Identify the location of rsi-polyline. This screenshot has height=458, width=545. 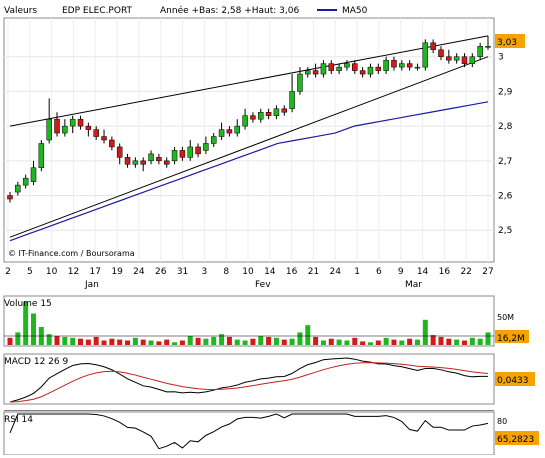
(249, 431).